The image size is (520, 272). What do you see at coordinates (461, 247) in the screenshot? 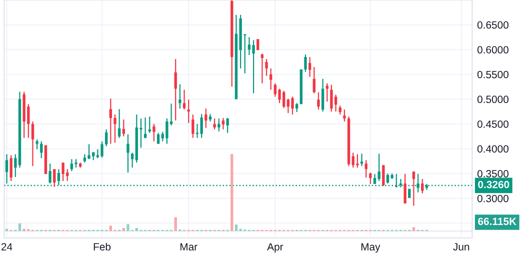
I see `x-tick-label: Jun` at bounding box center [461, 247].